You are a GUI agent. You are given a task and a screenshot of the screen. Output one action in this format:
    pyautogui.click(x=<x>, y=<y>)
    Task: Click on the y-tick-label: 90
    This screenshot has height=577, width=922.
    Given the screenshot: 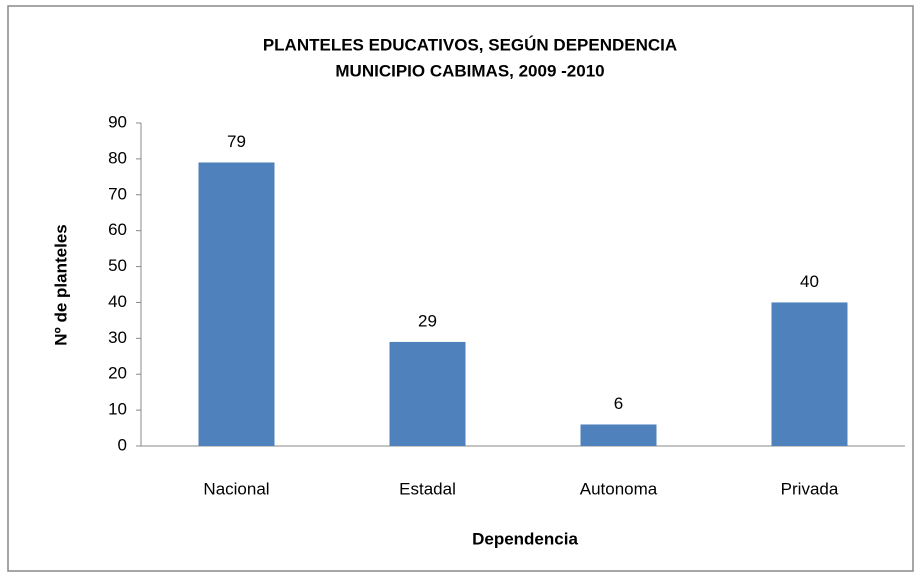 What is the action you would take?
    pyautogui.click(x=117, y=121)
    